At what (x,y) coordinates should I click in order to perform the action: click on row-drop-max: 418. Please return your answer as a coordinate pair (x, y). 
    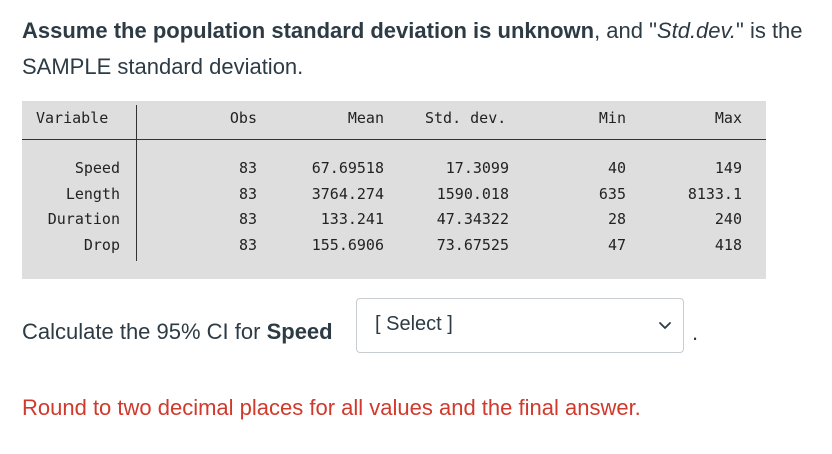
    Looking at the image, I should click on (728, 245).